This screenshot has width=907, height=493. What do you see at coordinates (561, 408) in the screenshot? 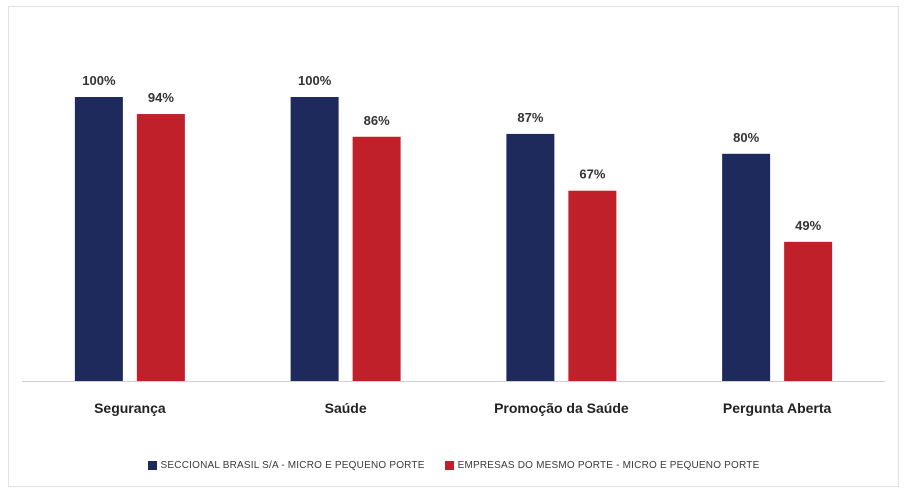
I see `x-tick-label-3: Promoção da Saúde` at bounding box center [561, 408].